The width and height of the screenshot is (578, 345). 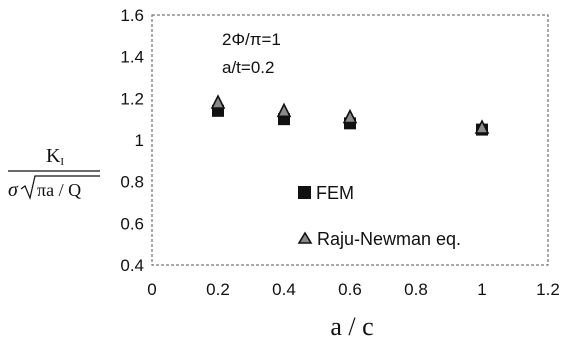 What do you see at coordinates (284, 289) in the screenshot?
I see `x-tick-label: 0.4` at bounding box center [284, 289].